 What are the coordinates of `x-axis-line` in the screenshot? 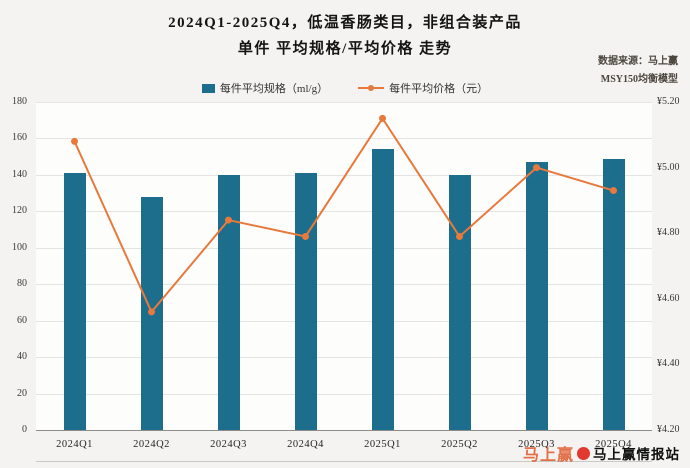 It's located at (344, 430).